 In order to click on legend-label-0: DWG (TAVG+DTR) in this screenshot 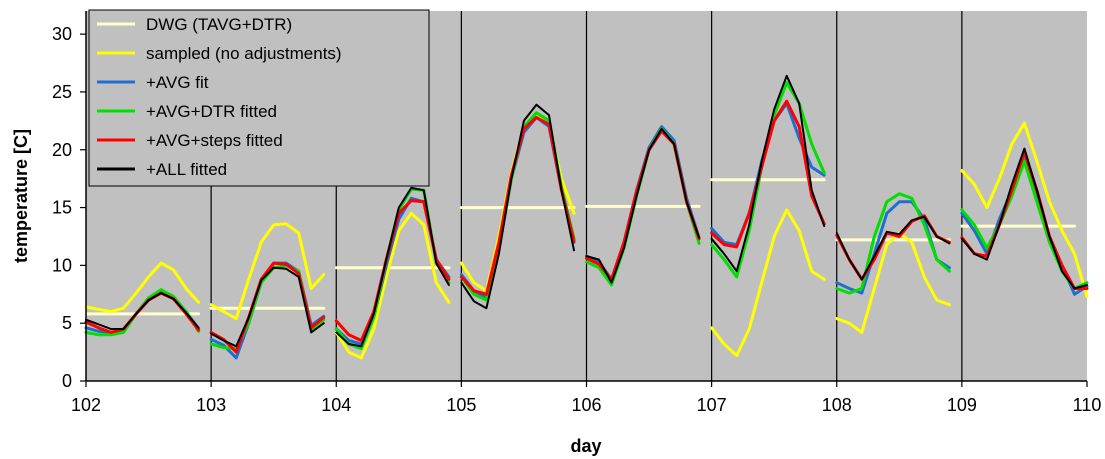, I will do `click(219, 24)`.